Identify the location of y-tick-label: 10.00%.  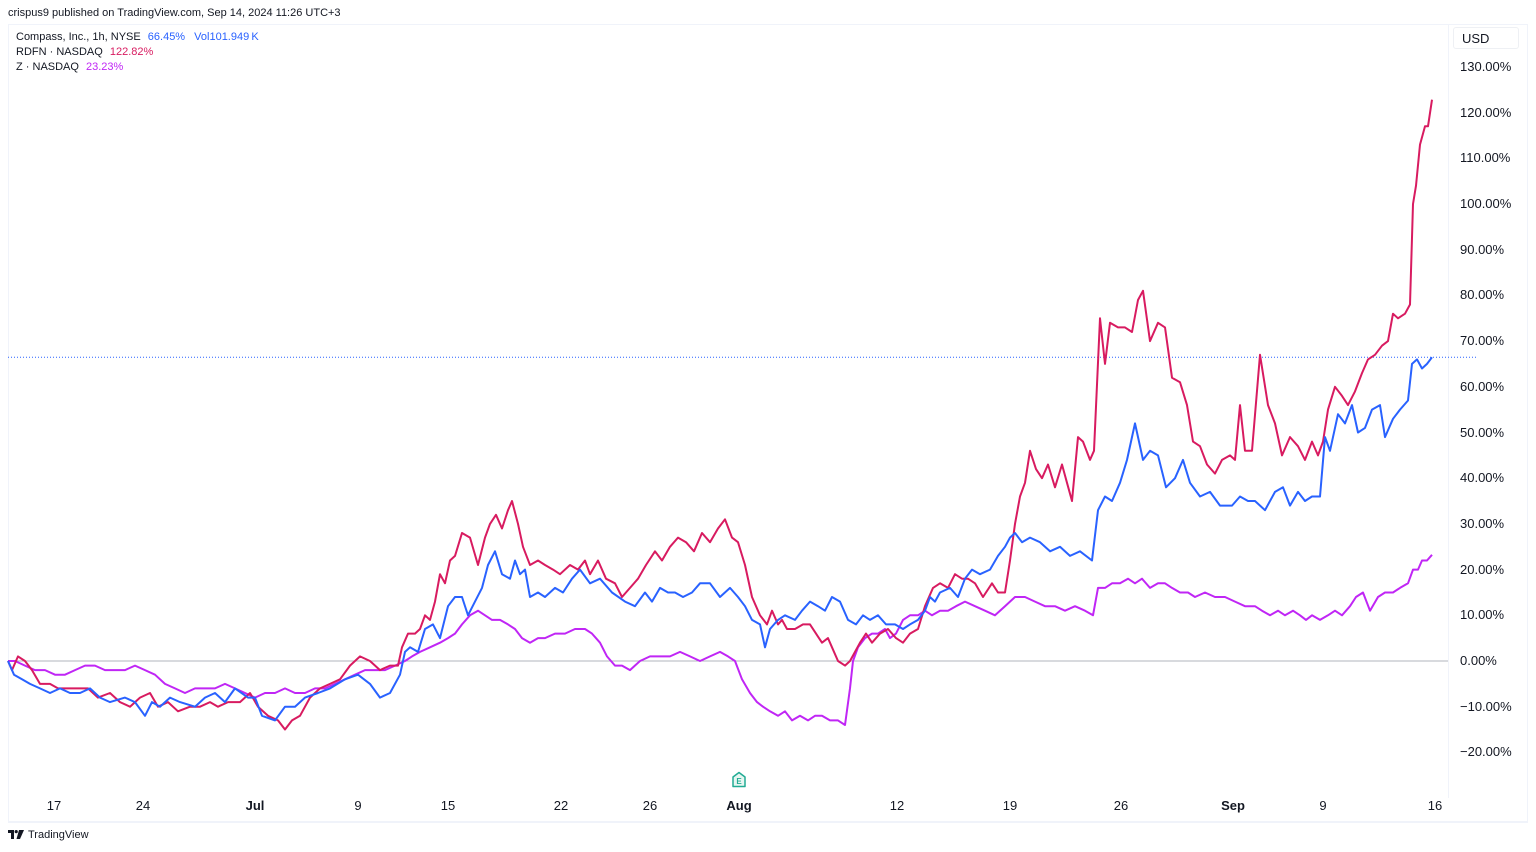
(1482, 615).